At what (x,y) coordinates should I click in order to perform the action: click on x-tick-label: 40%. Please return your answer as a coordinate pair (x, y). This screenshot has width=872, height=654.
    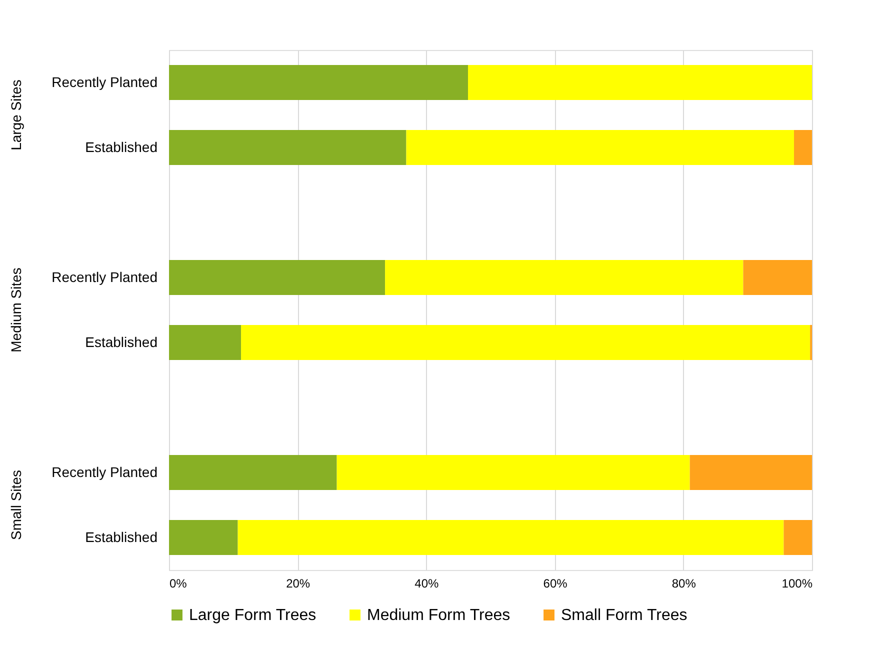
    Looking at the image, I should click on (427, 583).